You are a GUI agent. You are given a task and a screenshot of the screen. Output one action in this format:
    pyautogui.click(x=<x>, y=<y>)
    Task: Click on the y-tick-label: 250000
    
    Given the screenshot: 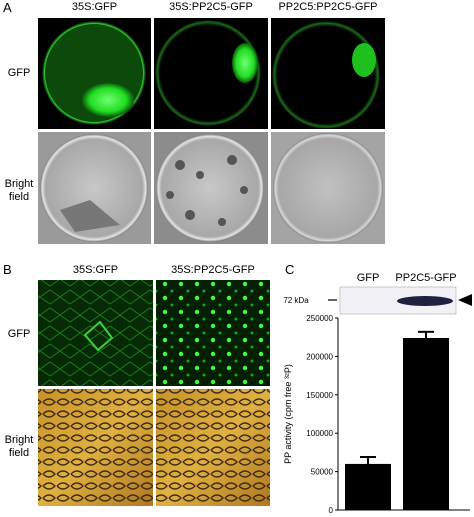 What is the action you would take?
    pyautogui.click(x=319, y=318)
    